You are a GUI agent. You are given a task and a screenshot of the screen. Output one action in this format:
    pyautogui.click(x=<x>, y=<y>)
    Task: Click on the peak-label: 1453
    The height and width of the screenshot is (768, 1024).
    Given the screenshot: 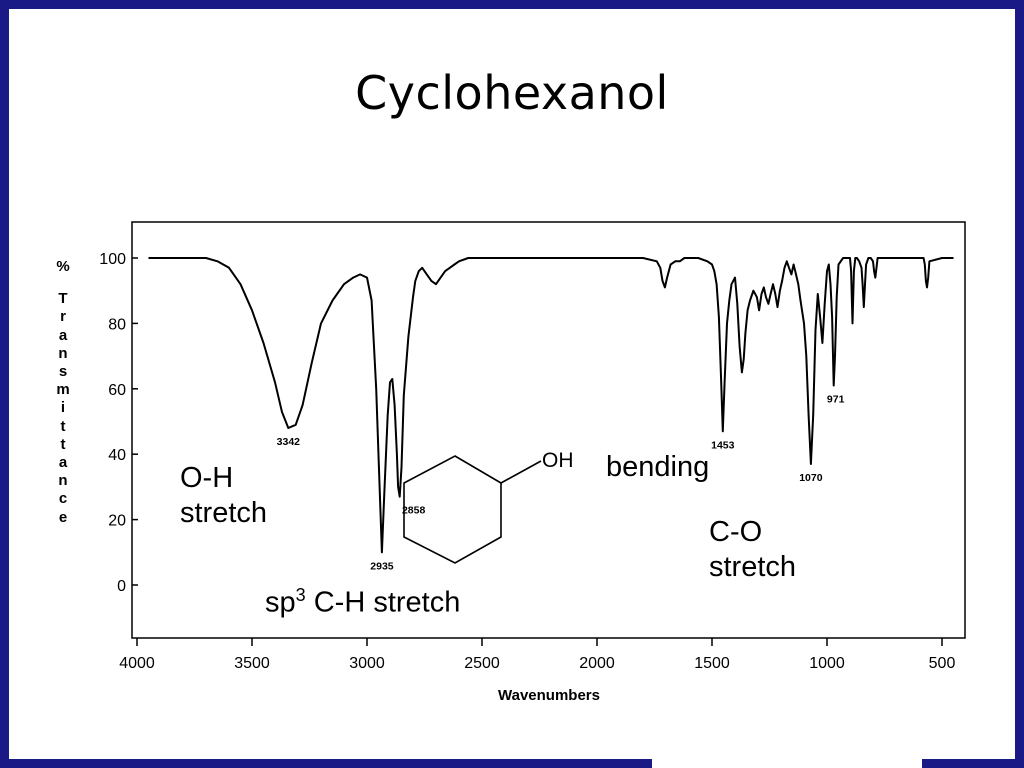 What is the action you would take?
    pyautogui.click(x=723, y=445)
    